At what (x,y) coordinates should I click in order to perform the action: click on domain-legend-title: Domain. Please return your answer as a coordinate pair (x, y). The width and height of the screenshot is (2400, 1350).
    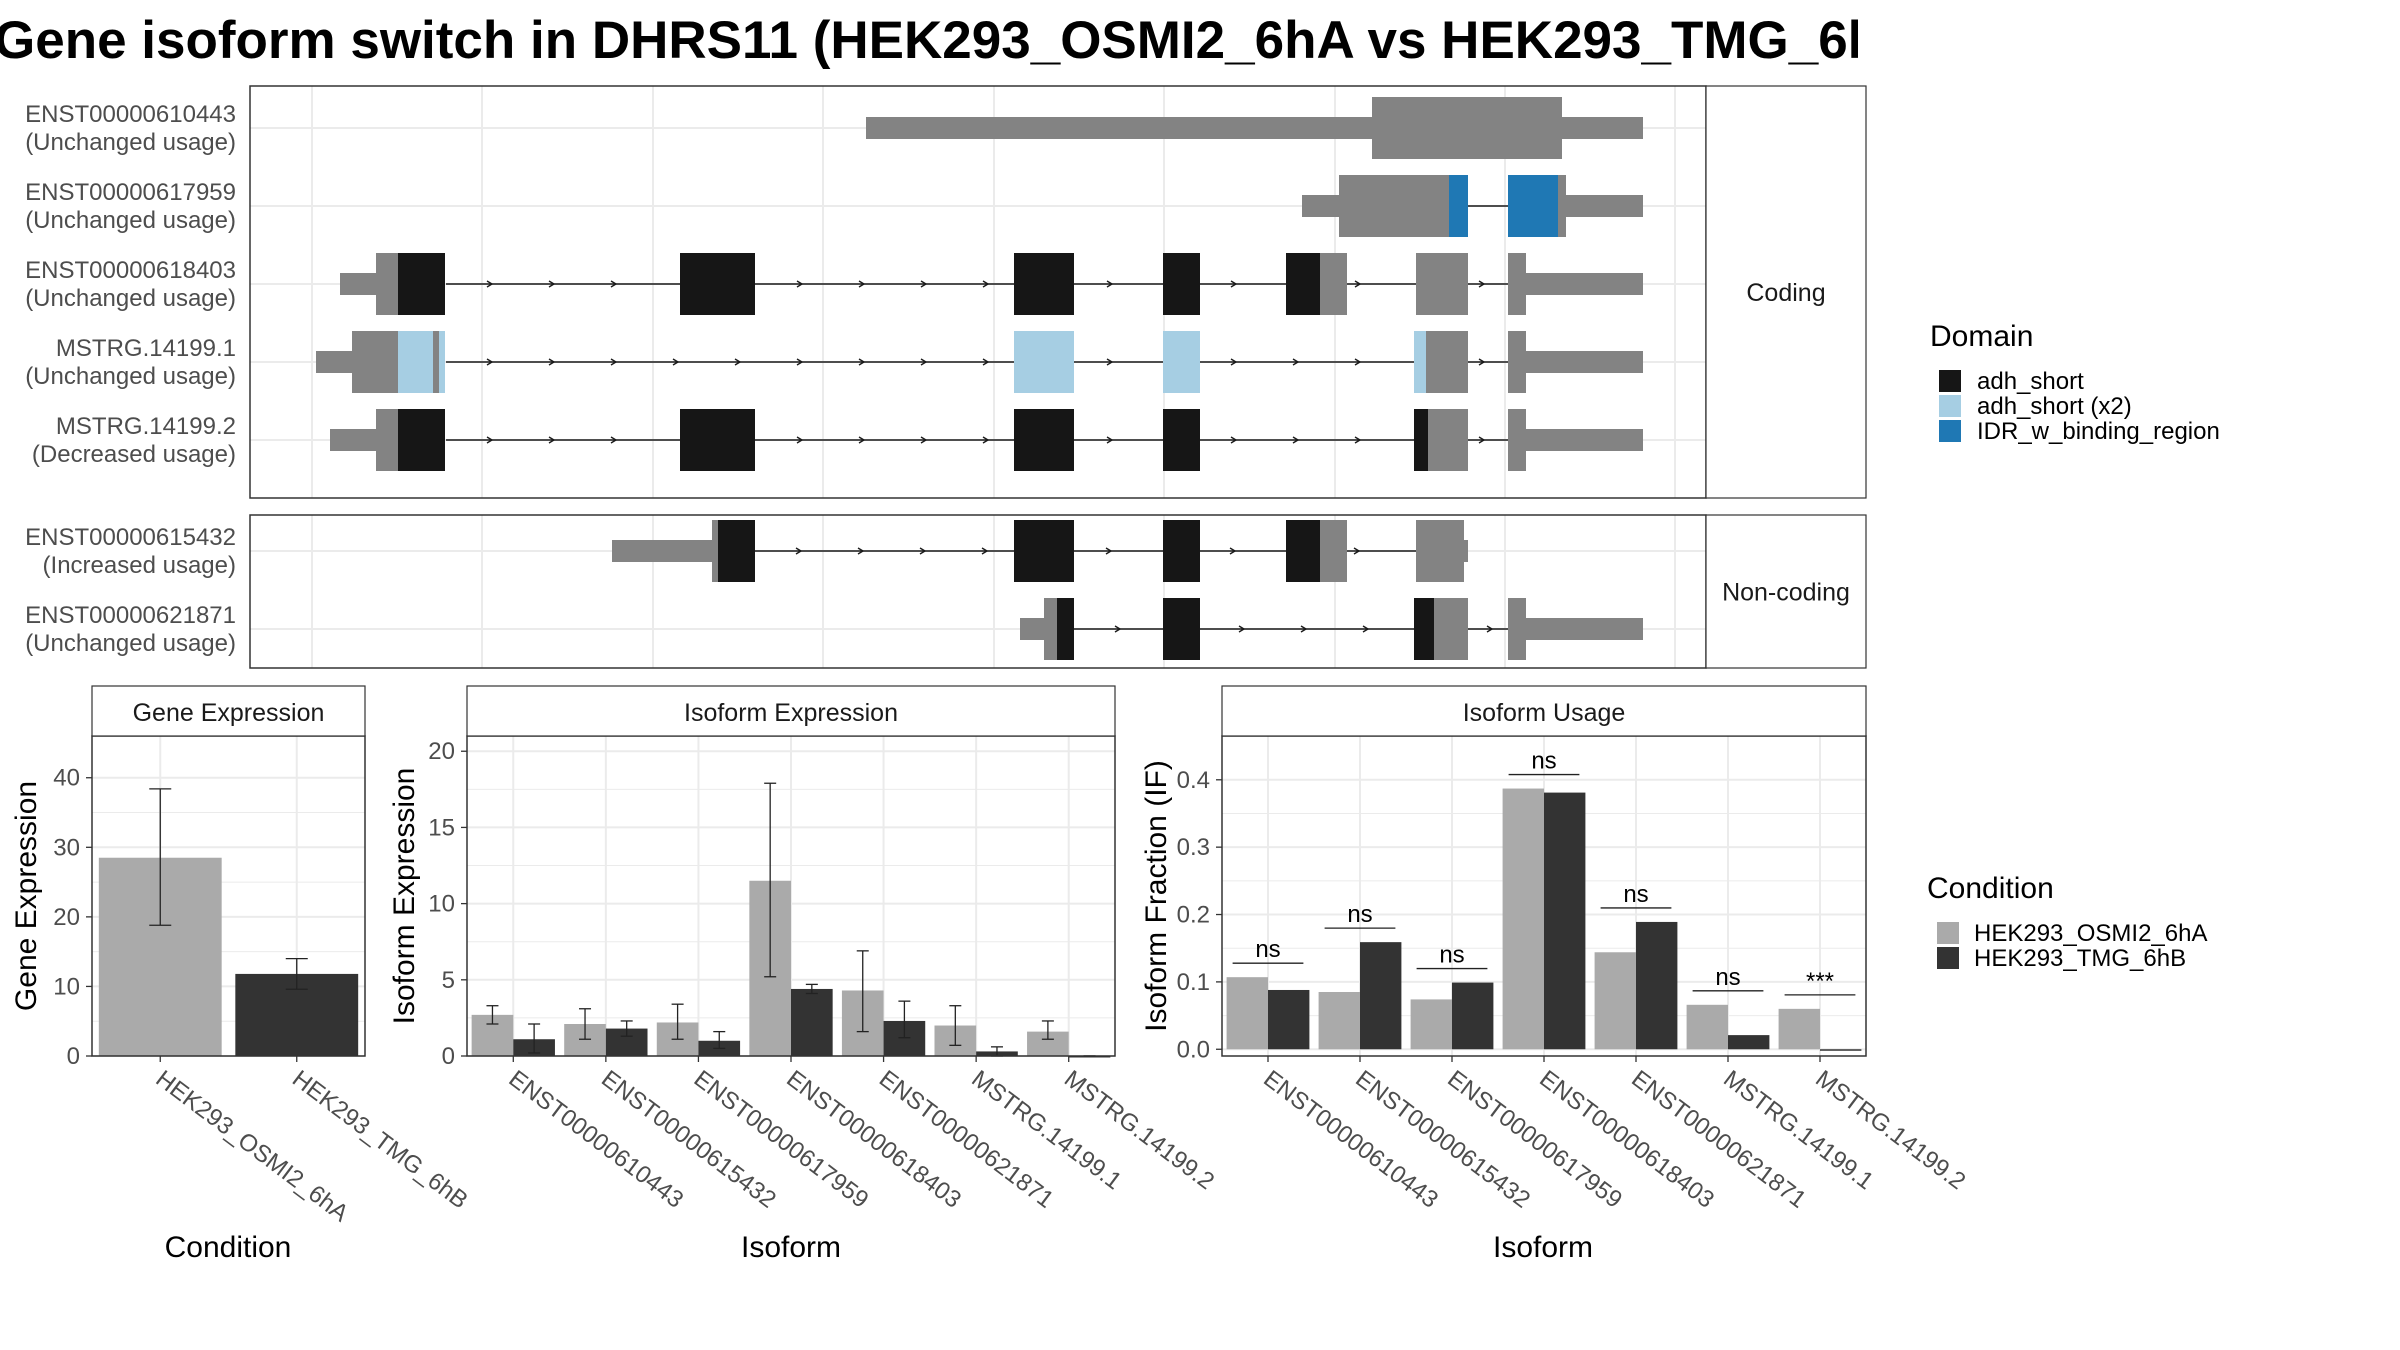
    Looking at the image, I should click on (1981, 336).